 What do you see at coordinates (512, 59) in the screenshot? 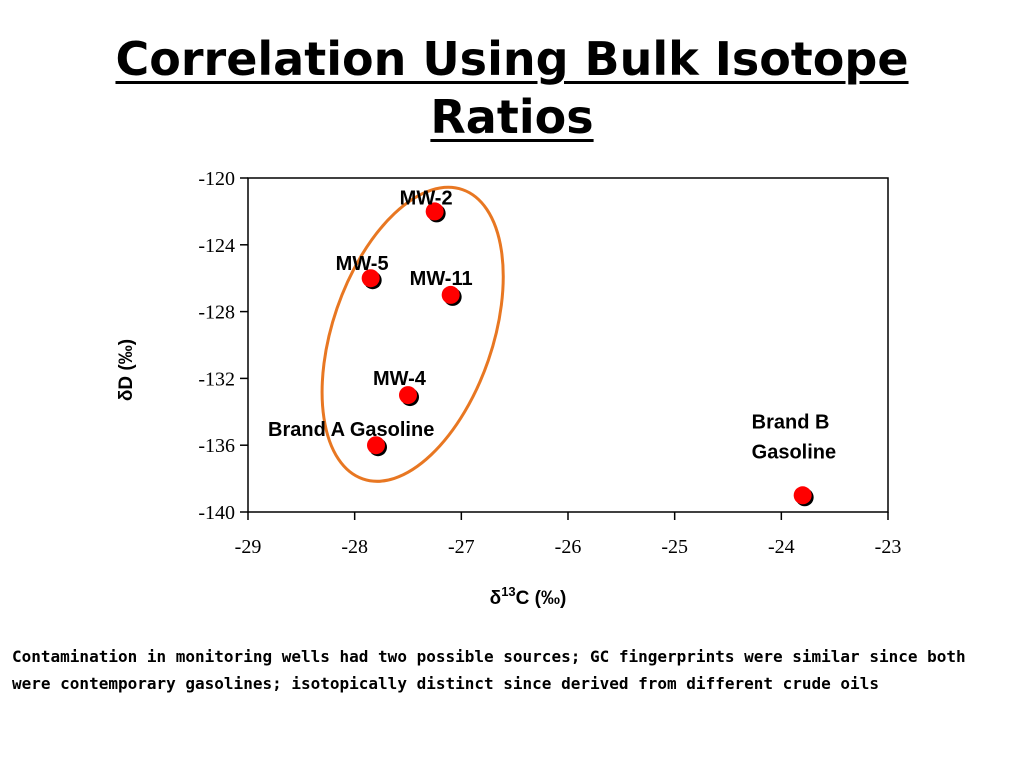
I see `slide-title-line-1: Correlation Using Bulk Isotope` at bounding box center [512, 59].